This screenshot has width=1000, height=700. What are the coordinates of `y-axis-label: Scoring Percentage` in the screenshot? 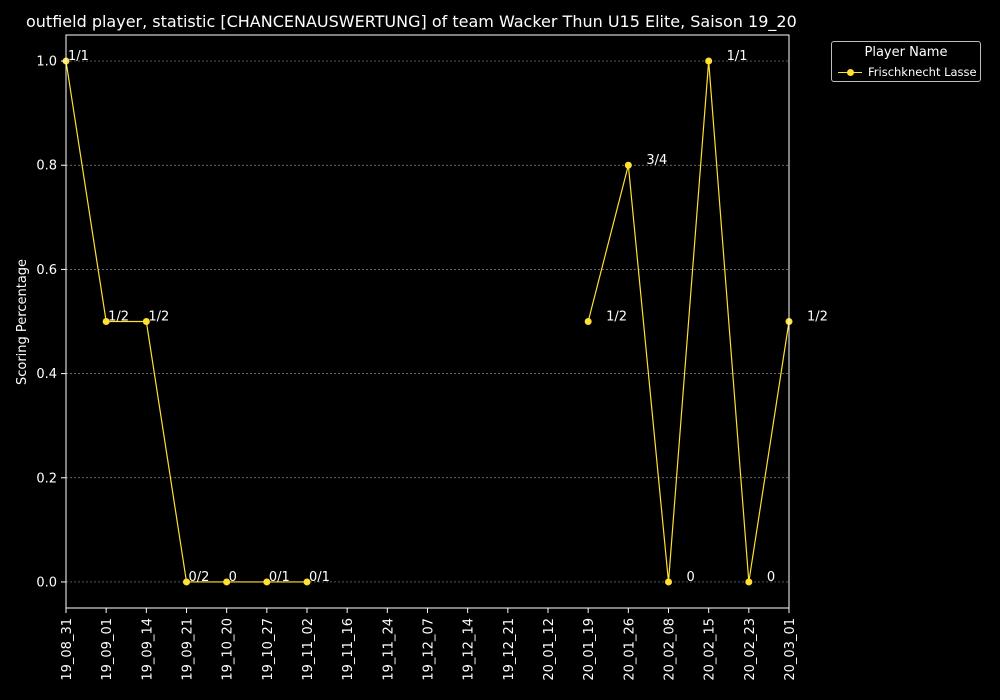 It's located at (22, 322).